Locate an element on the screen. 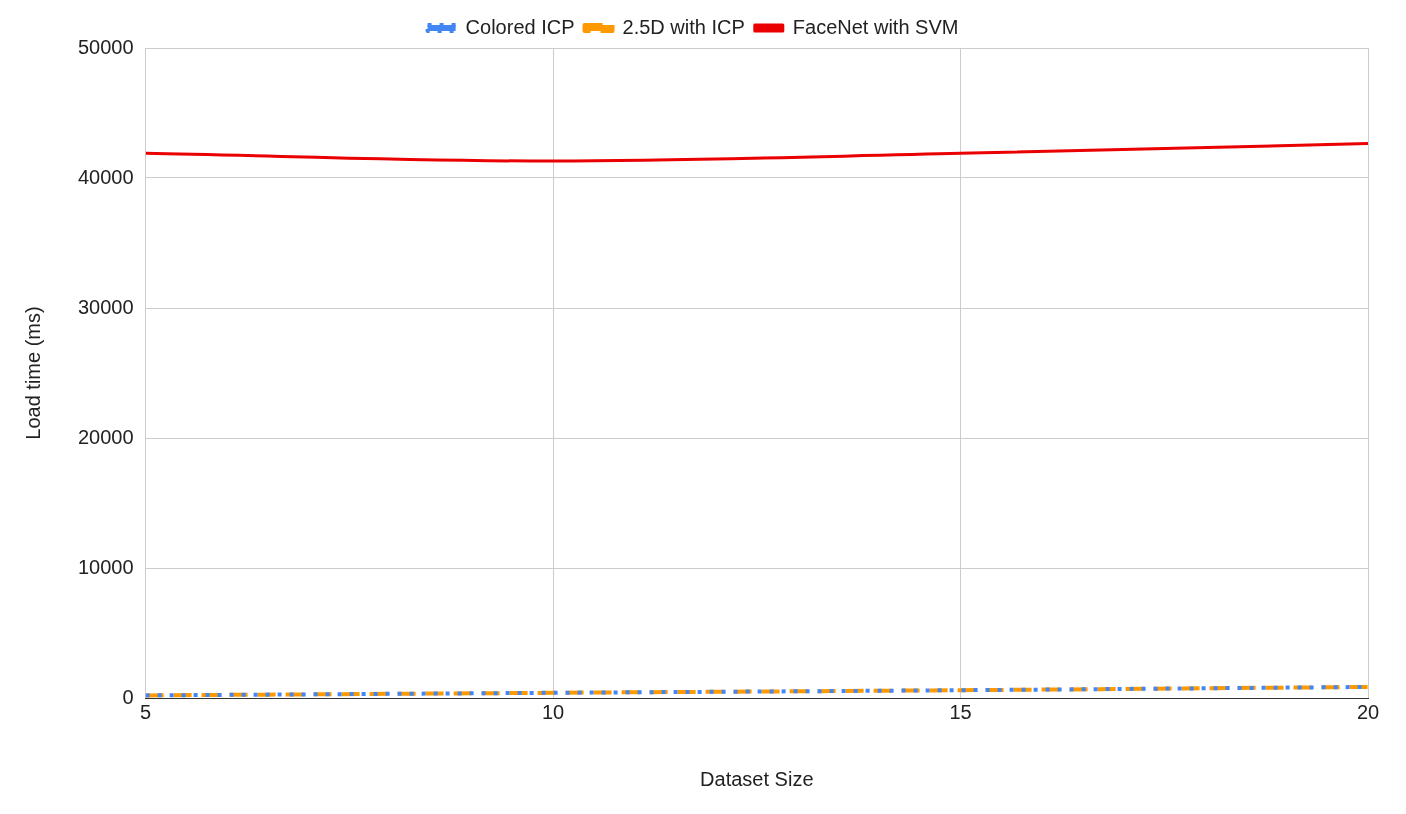 Image resolution: width=1406 pixels, height=814 pixels. legend-label: 2.5D with ICP is located at coordinates (683, 26).